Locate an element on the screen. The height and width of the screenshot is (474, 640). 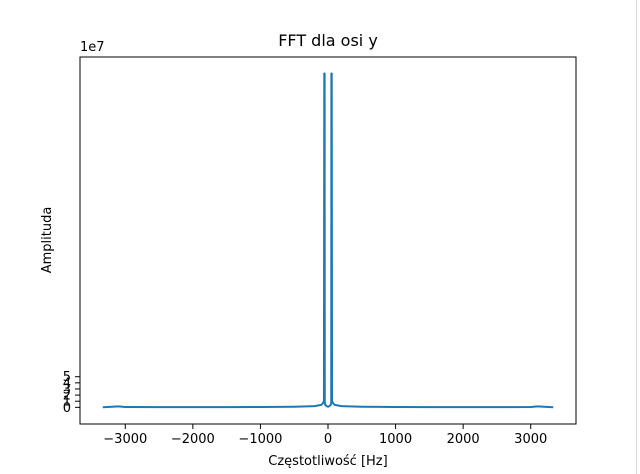
x-tick-label: −2000 is located at coordinates (193, 439).